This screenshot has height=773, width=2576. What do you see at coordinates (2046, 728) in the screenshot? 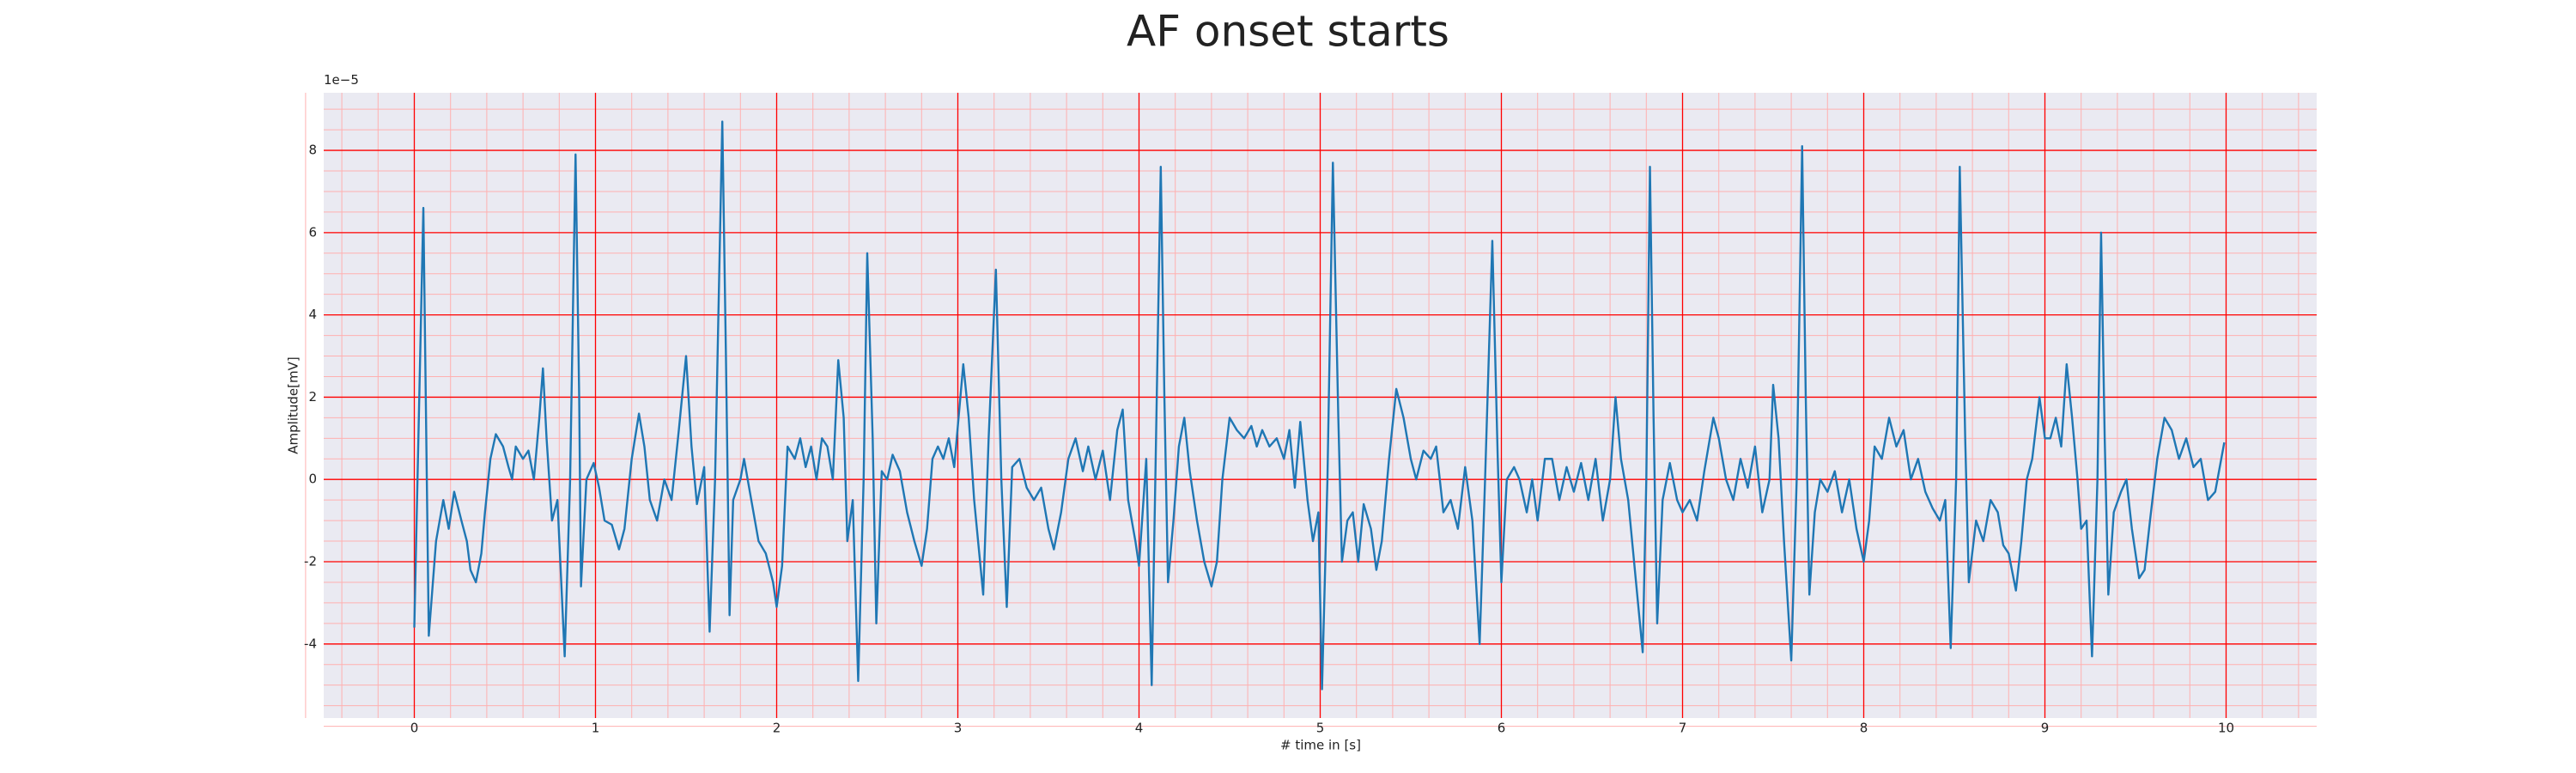
I see `x-tick-label: 9` at bounding box center [2046, 728].